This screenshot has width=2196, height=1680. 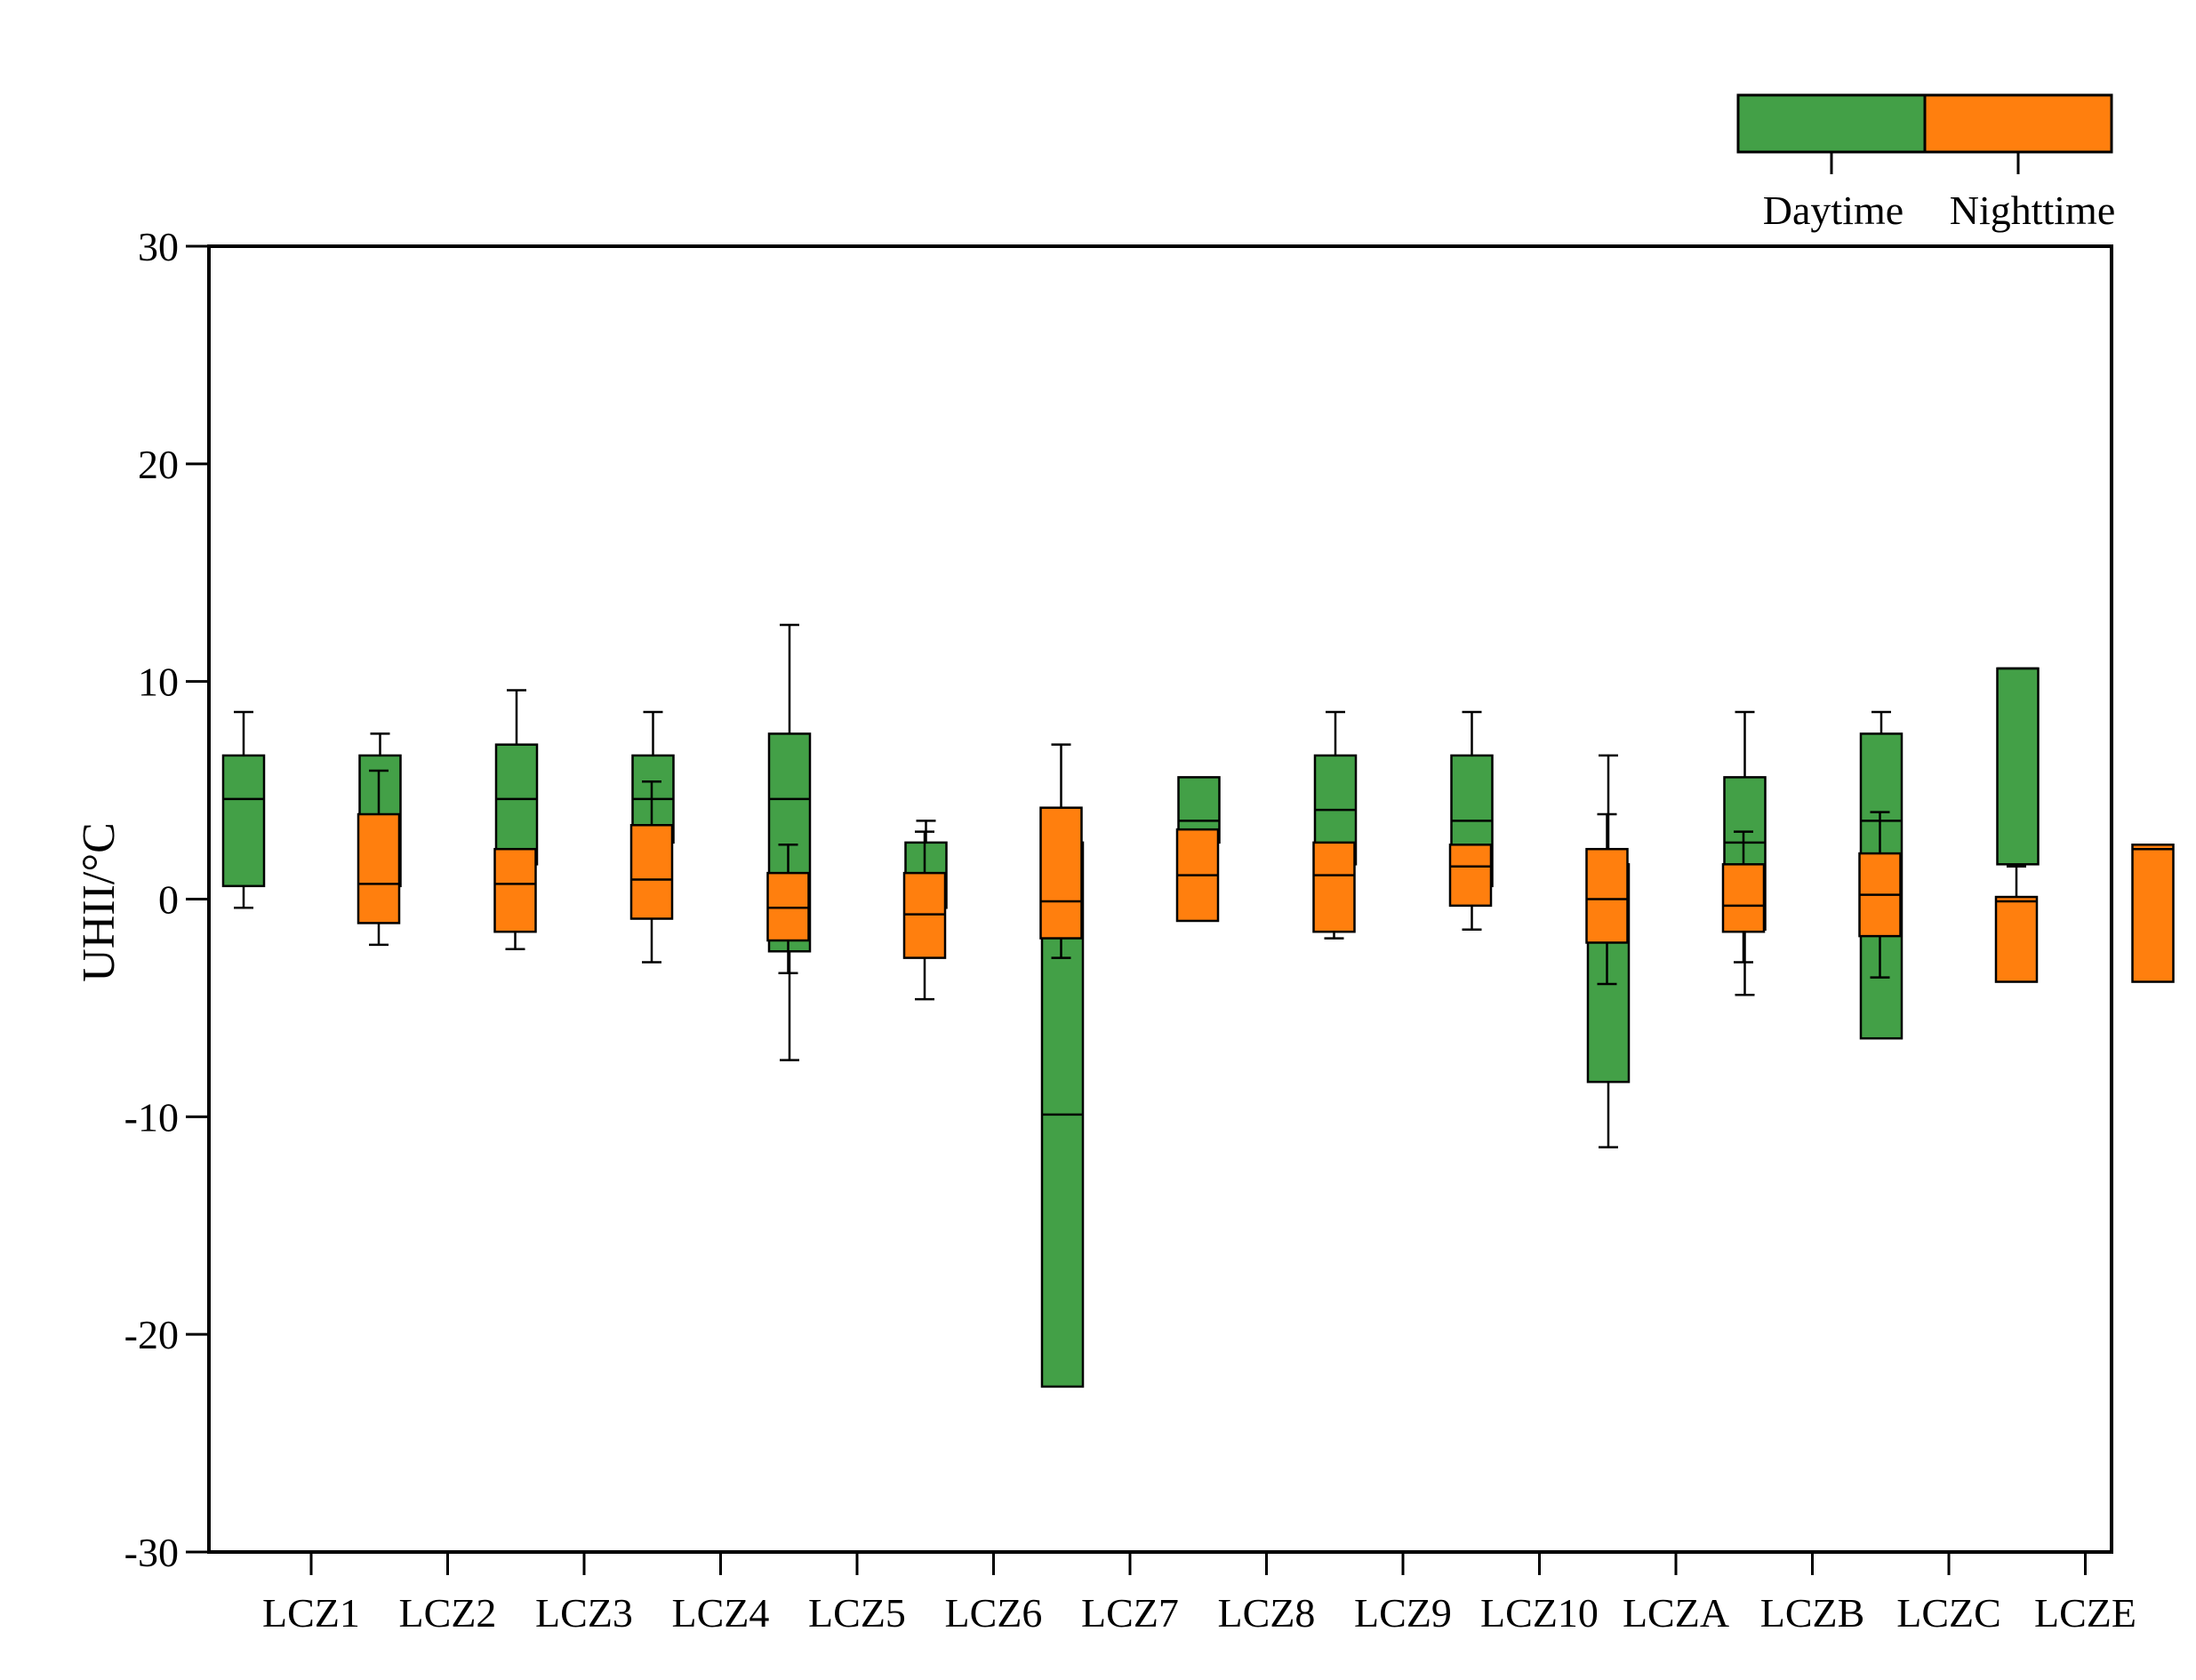 I want to click on x-tick-label: LCZ10, so click(x=1539, y=1613).